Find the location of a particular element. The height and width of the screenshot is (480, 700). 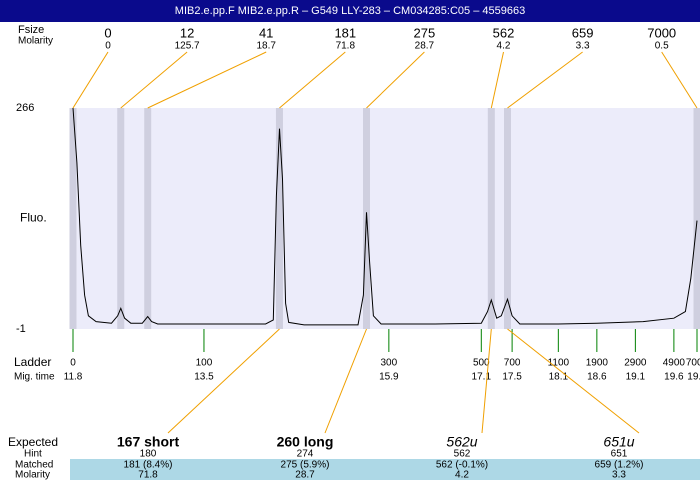

ladder-mig-time: 17.5 is located at coordinates (512, 377).